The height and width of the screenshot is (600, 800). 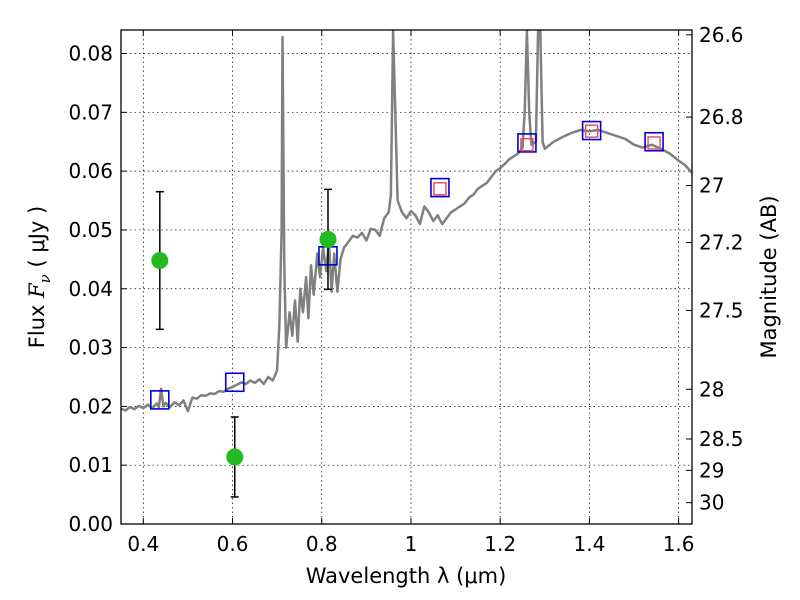 I want to click on x-tick-label: 1, so click(x=411, y=544).